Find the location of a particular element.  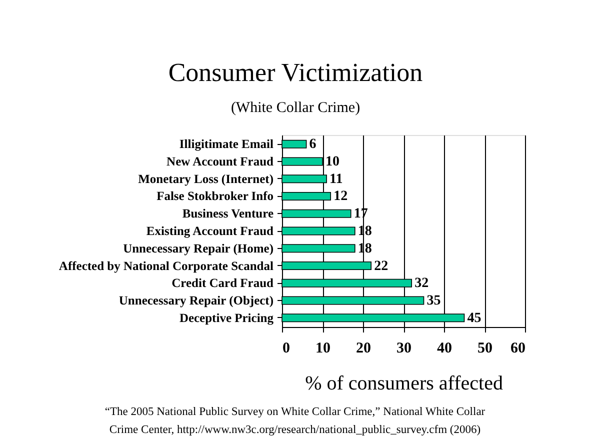

y-tick-label: Business Venture is located at coordinates (228, 213).